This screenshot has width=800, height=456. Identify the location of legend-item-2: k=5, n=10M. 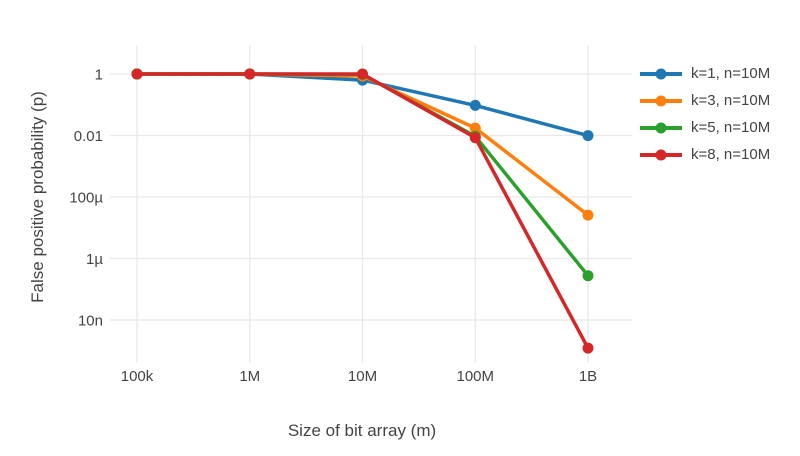
(704, 127).